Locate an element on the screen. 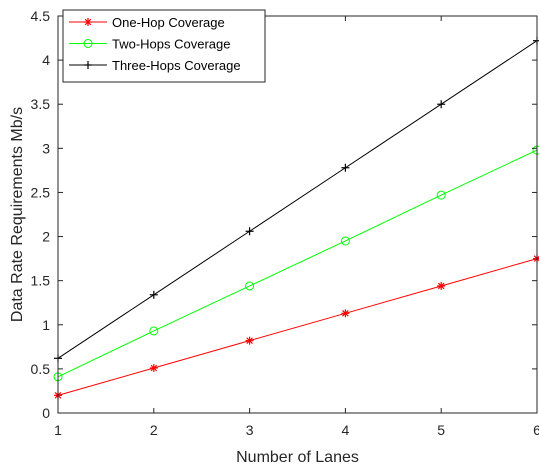  y-tick-label: 3.5 is located at coordinates (41, 104).